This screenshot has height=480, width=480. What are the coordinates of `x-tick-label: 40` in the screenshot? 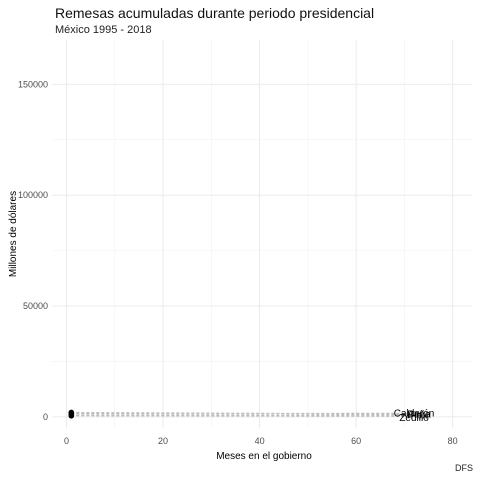 It's located at (260, 441).